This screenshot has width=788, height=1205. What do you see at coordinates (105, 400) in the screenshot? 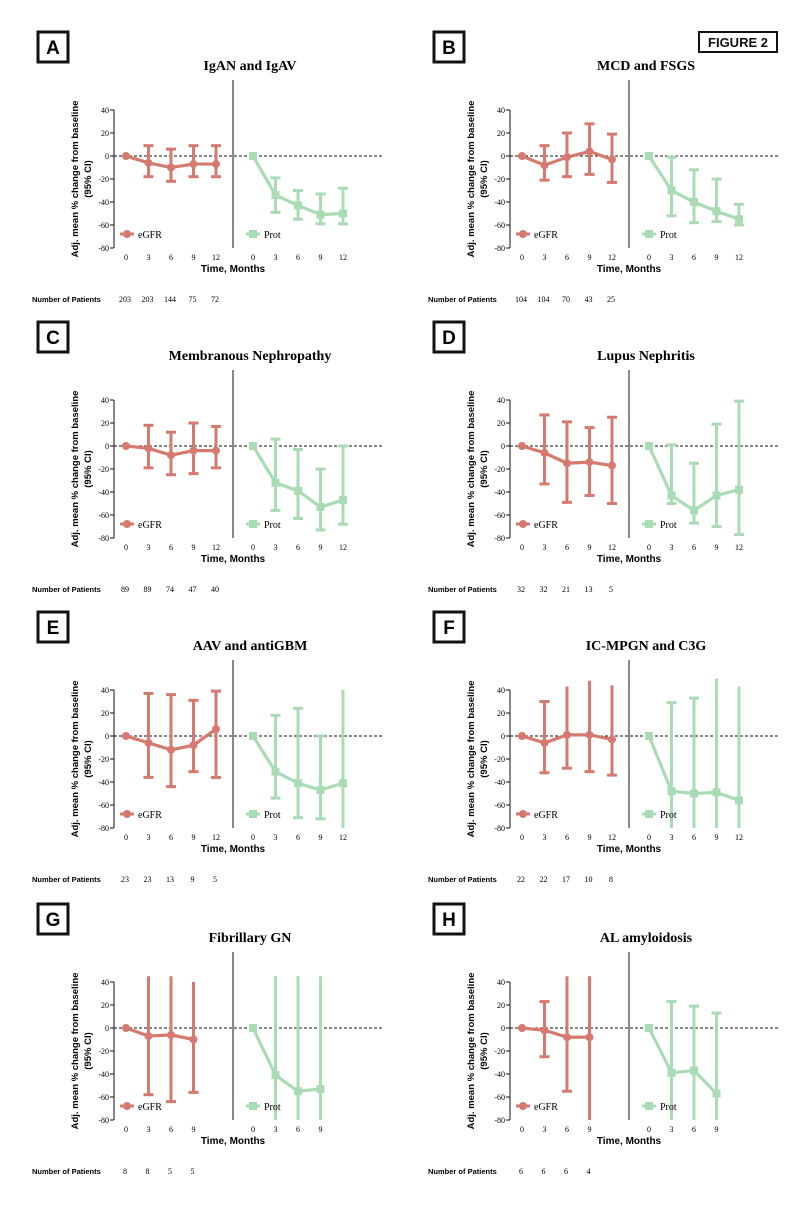
I see `y-tick-label: 40` at bounding box center [105, 400].